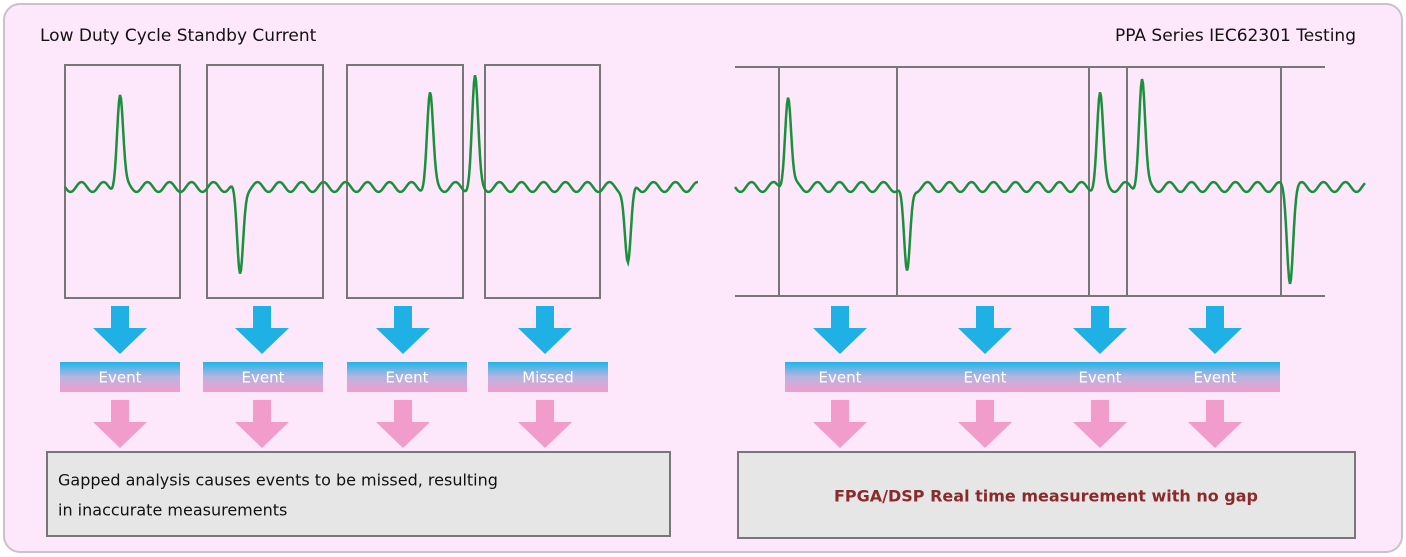 This screenshot has height=557, width=1406. Describe the element at coordinates (172, 510) in the screenshot. I see `left-caption: in inaccurate measurements` at that location.